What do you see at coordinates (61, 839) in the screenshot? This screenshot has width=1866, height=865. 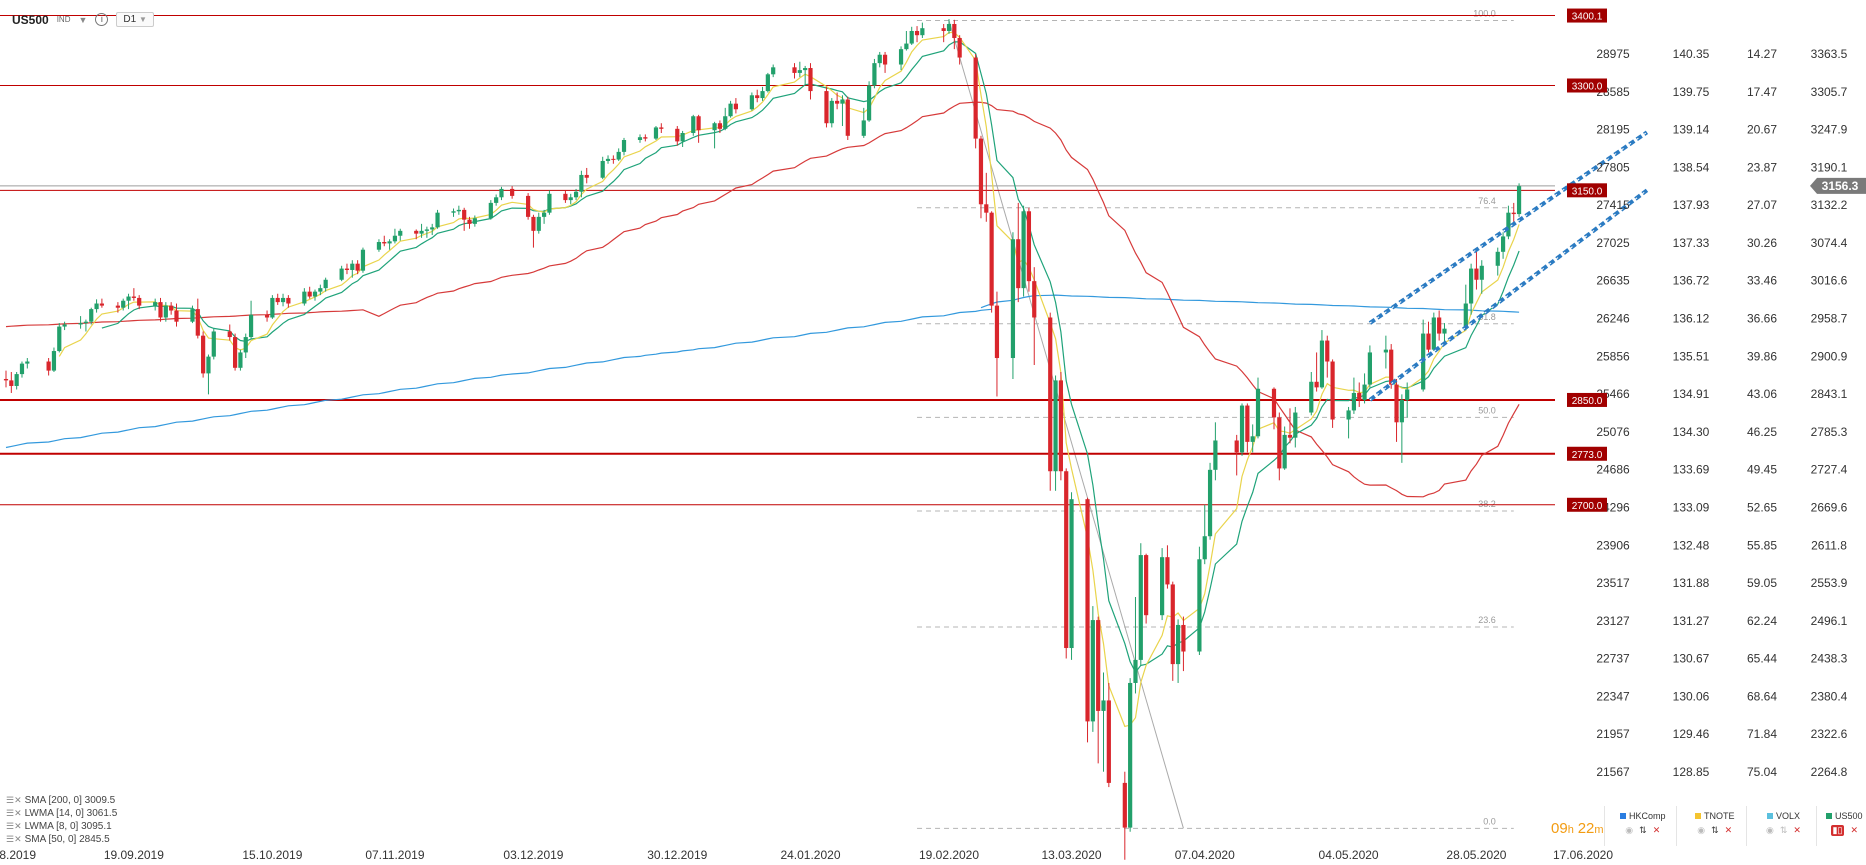 I see `legend-item: ☰✕ SMA [50, 0] 2845.5` at bounding box center [61, 839].